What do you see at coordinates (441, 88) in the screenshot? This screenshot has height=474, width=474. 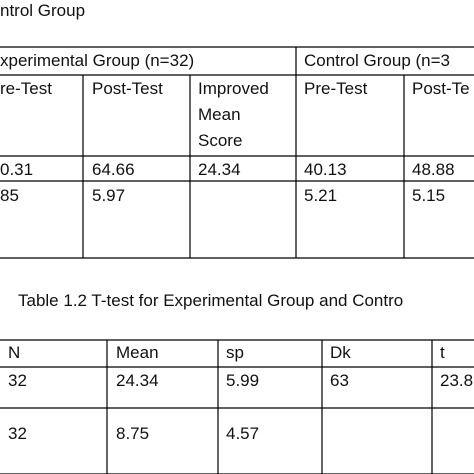 I see `column-header: Post-Te` at bounding box center [441, 88].